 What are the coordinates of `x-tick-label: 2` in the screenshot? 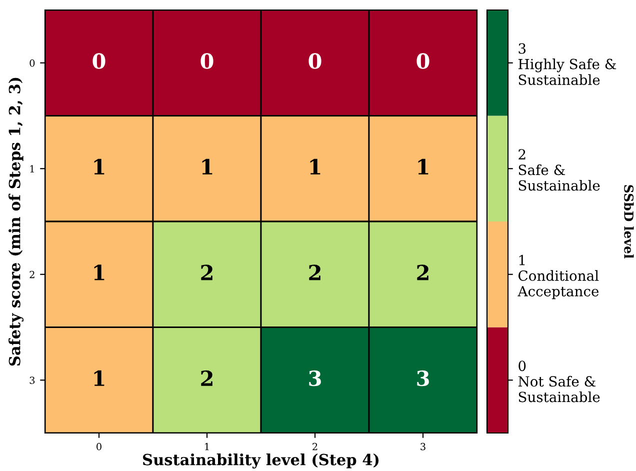 It's located at (315, 446).